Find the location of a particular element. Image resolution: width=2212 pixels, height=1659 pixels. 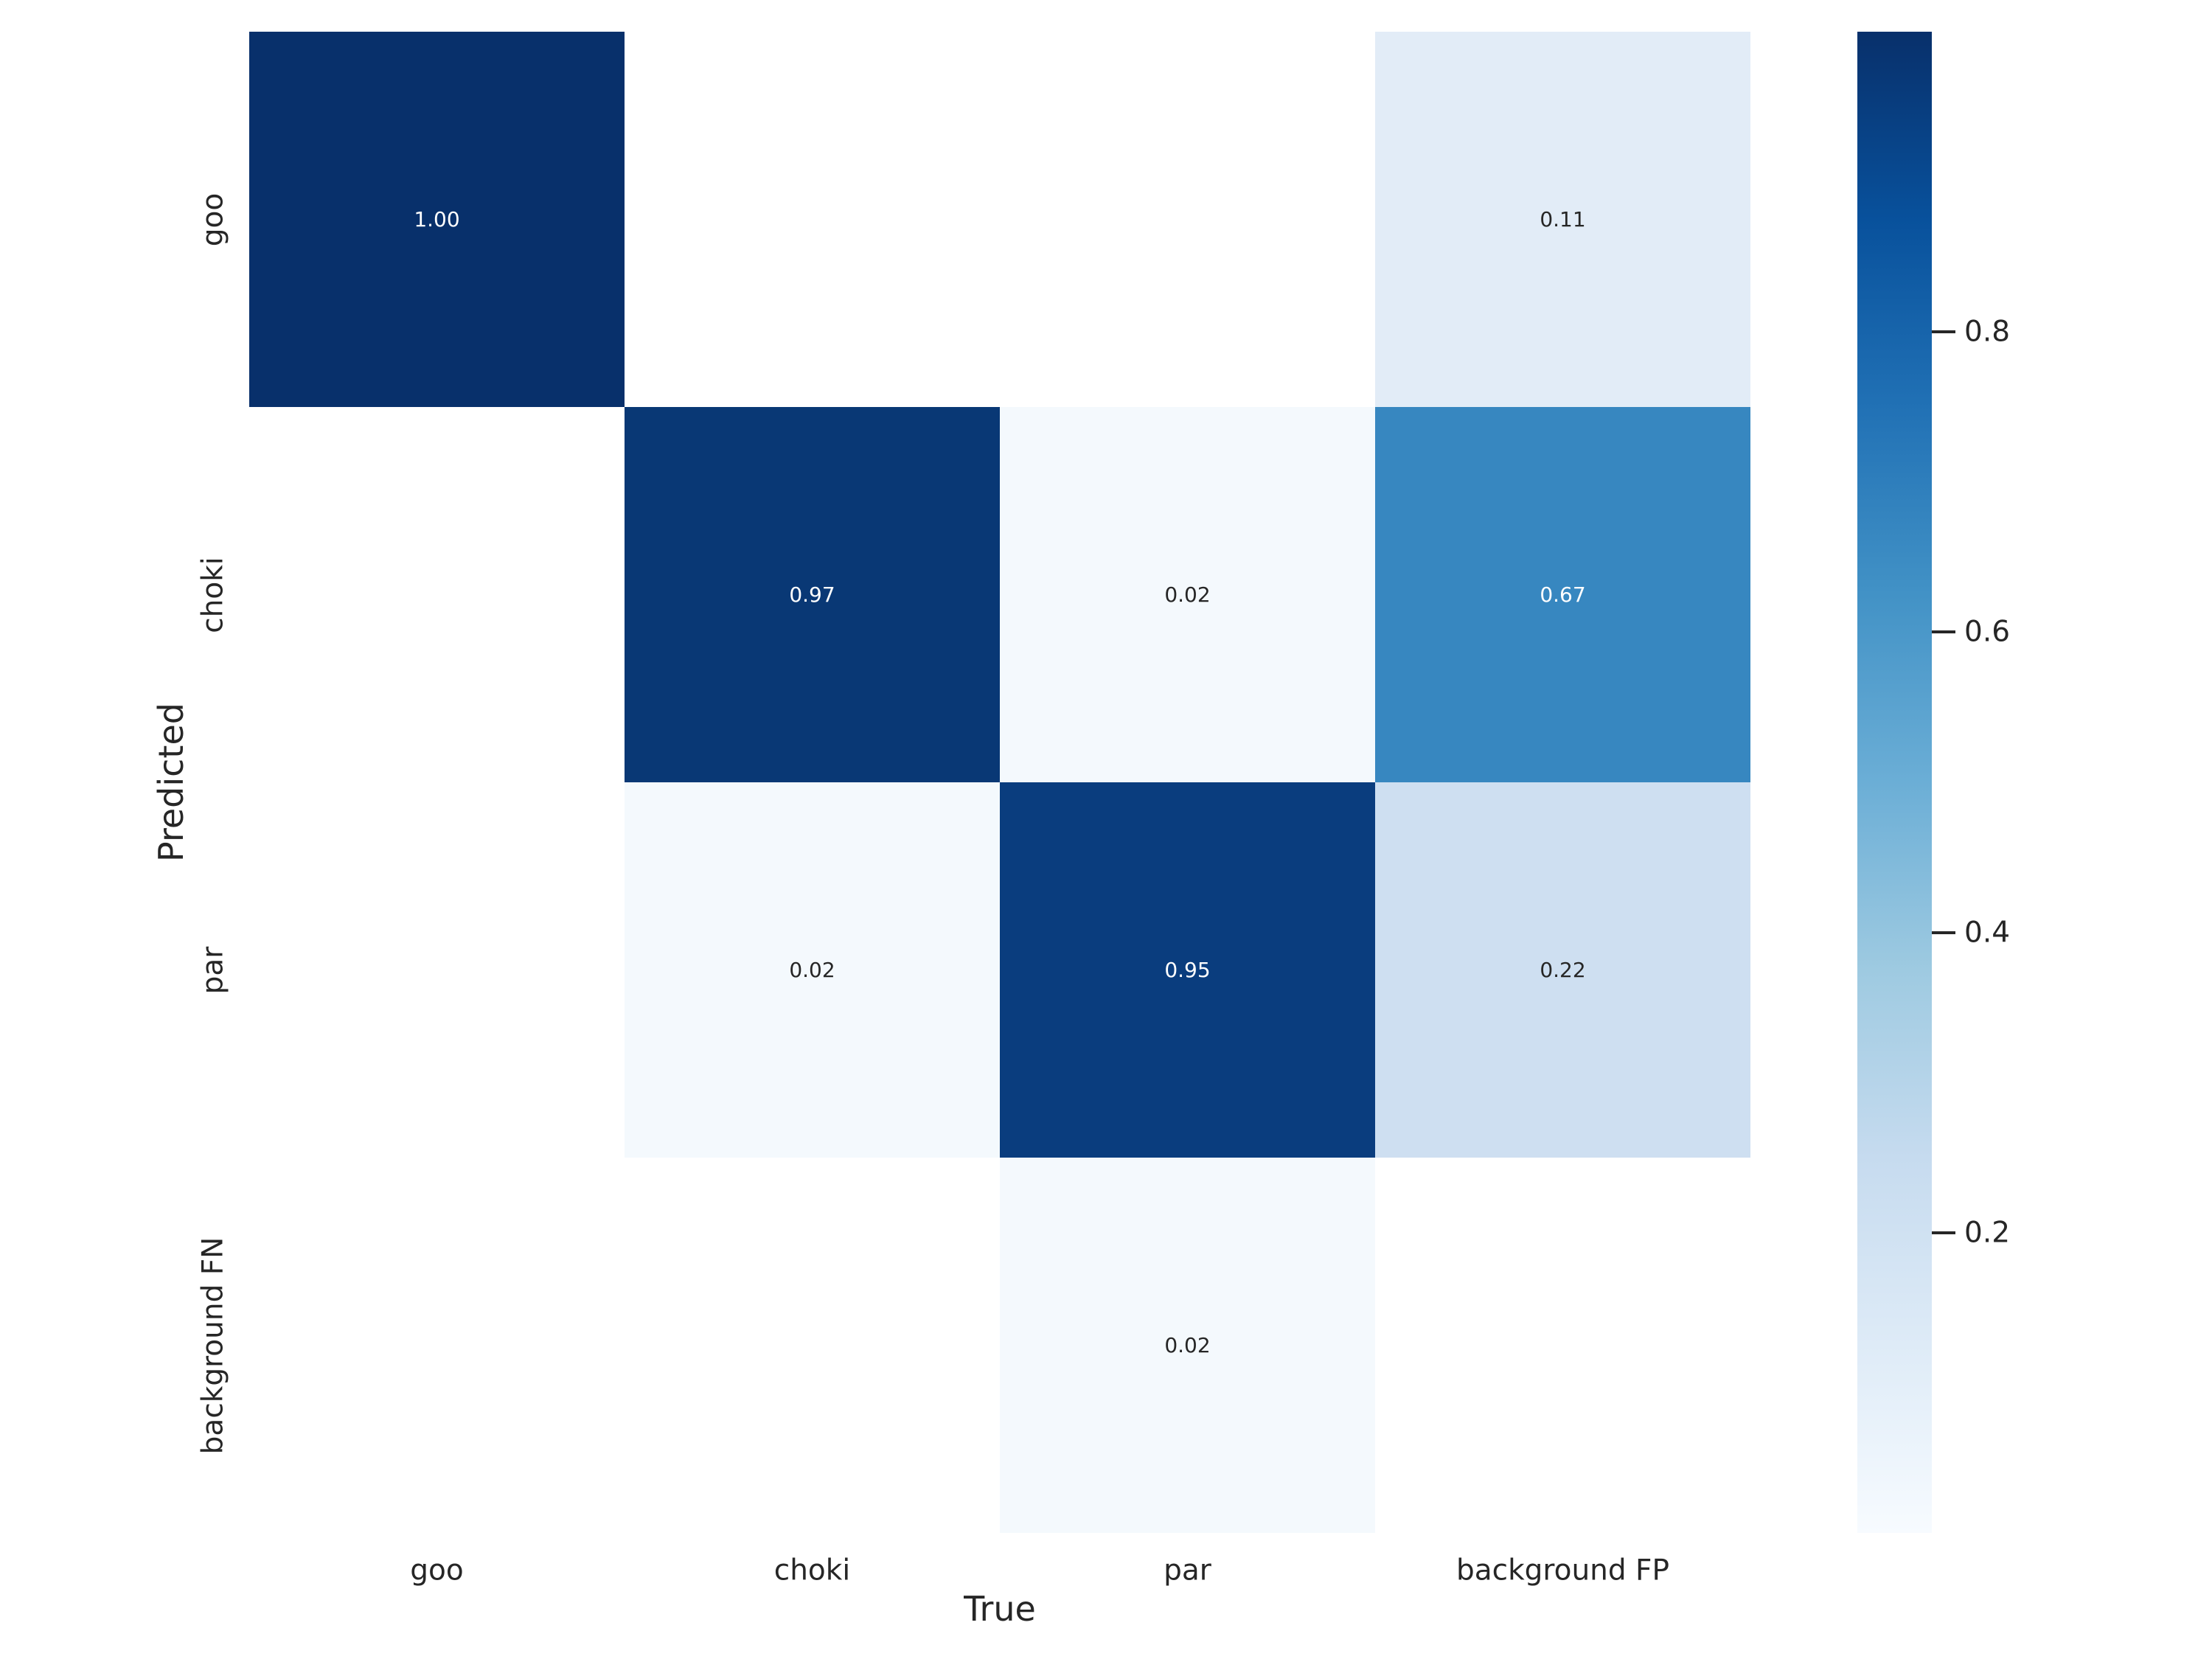

cell-value: 0.67 is located at coordinates (1563, 594).